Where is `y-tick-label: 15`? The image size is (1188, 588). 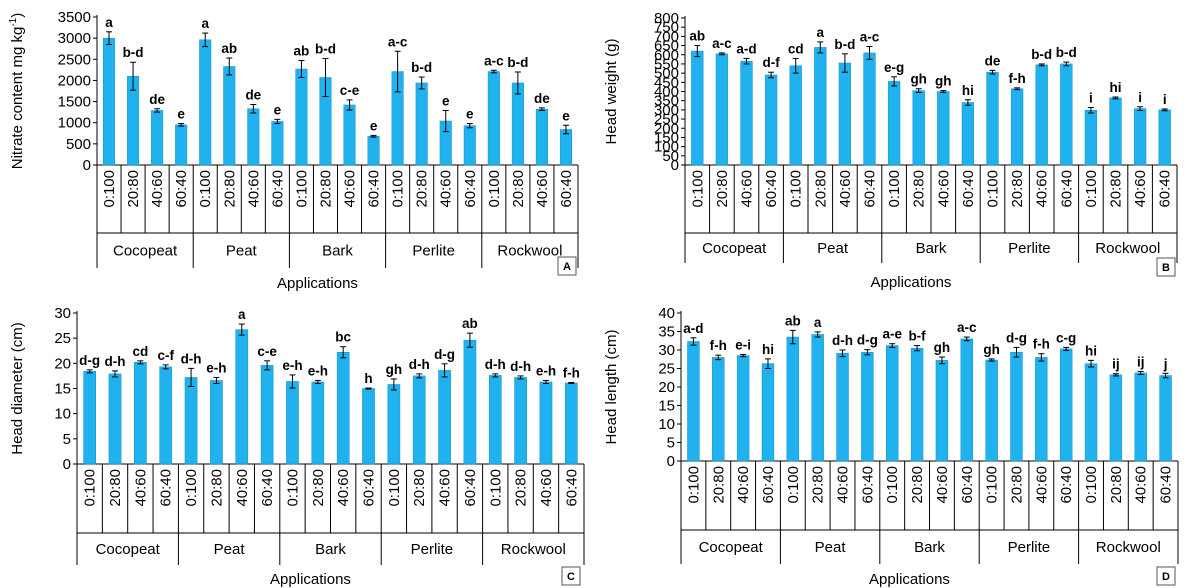
y-tick-label: 15 is located at coordinates (62, 389).